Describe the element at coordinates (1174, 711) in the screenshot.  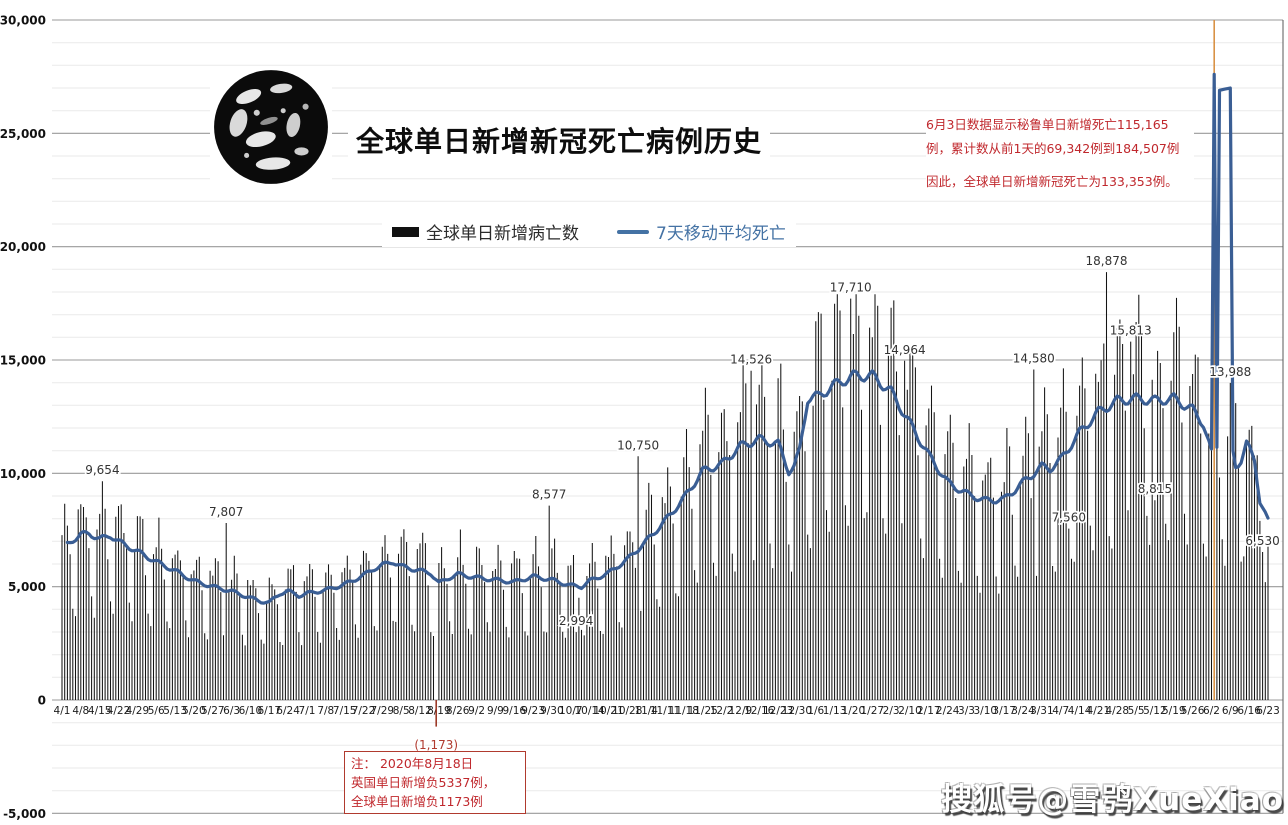
I see `x-tick-label: 5/19` at that location.